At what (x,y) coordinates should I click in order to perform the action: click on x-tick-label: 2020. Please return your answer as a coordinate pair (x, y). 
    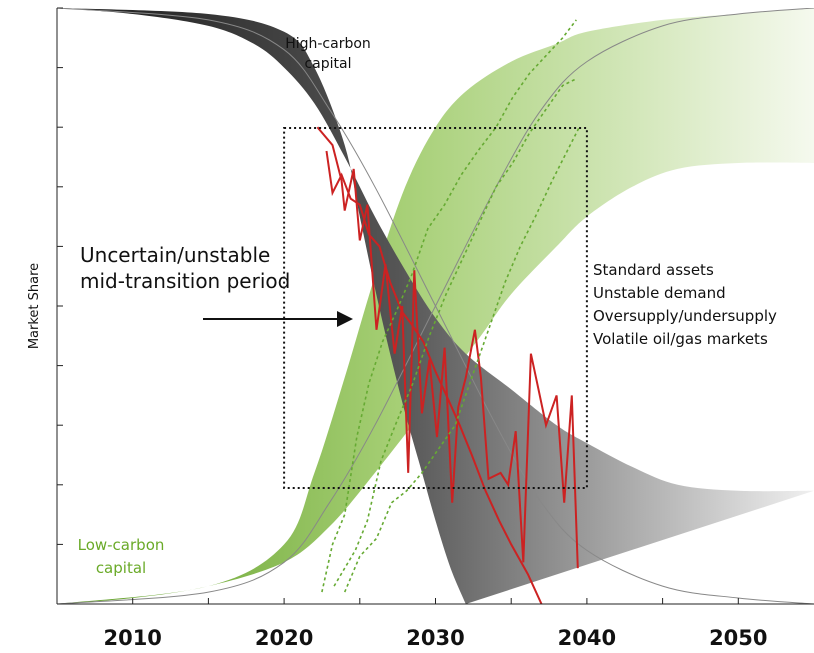
    Looking at the image, I should click on (284, 638).